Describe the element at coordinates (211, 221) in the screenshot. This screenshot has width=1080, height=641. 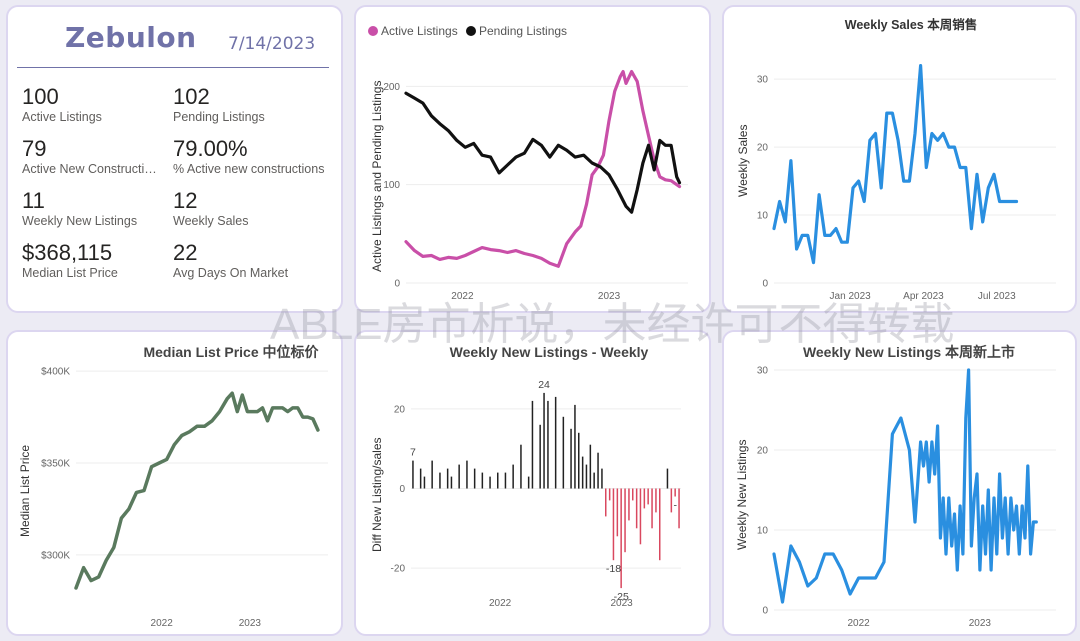
I see `kpi-label: Weekly Sales` at that location.